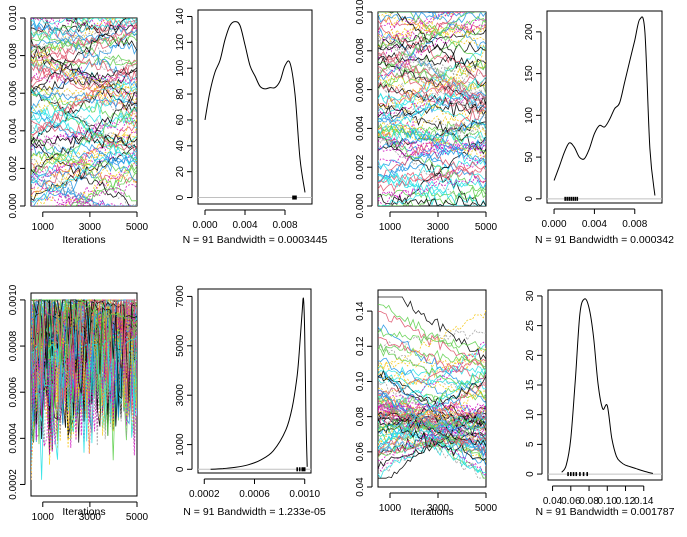 The image size is (687, 537). What do you see at coordinates (594, 224) in the screenshot?
I see `x-tick-label: 0.004` at bounding box center [594, 224].